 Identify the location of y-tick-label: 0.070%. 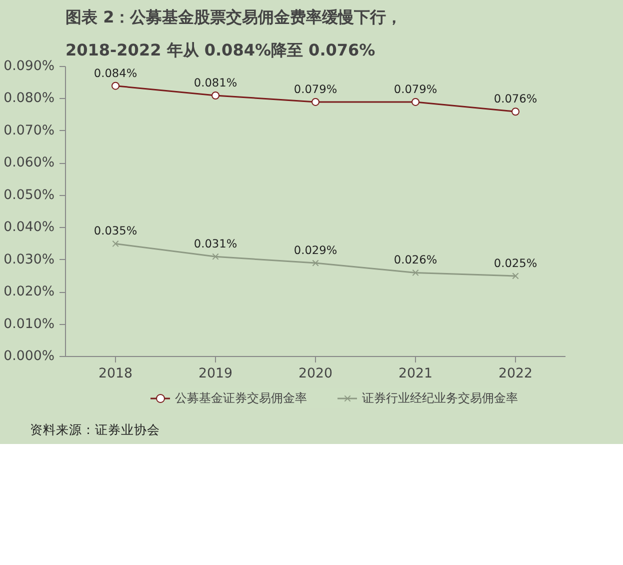
(29, 130).